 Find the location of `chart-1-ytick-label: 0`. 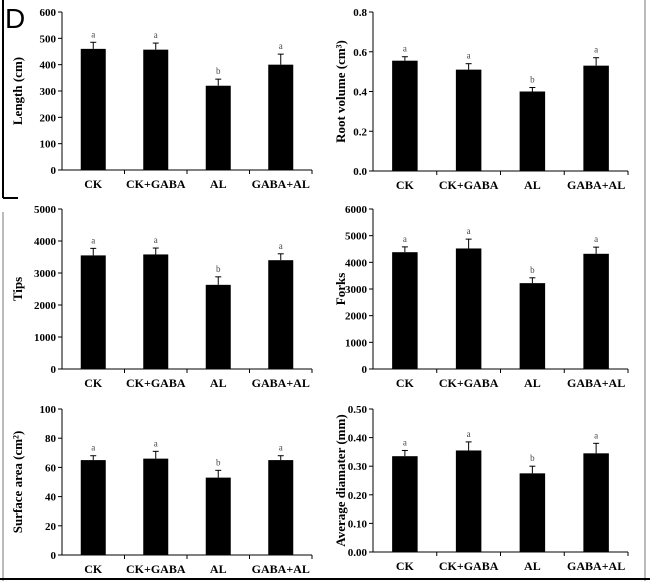

chart-1-ytick-label: 0 is located at coordinates (54, 171).